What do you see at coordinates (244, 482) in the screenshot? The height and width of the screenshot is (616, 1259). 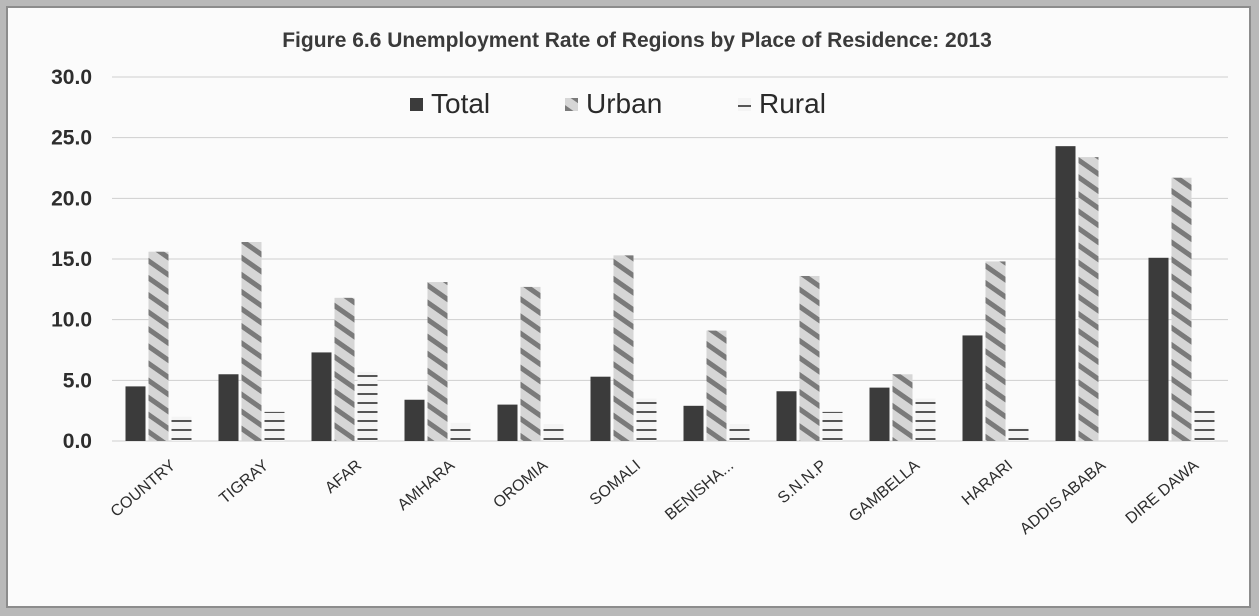 I see `x-tick-label: TIGRAY` at bounding box center [244, 482].